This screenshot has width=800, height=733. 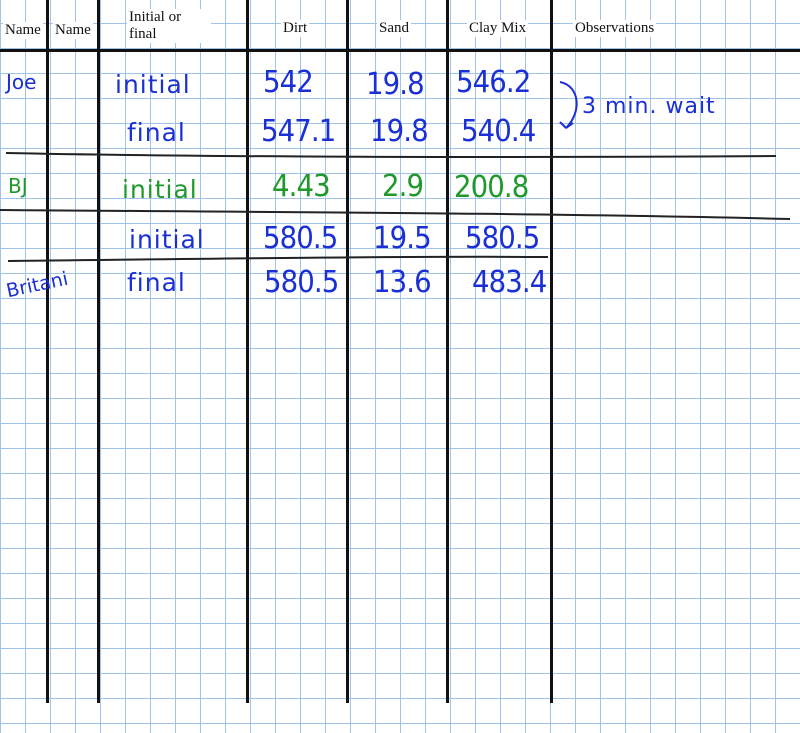 I want to click on clay-value: 200.8, so click(x=491, y=187).